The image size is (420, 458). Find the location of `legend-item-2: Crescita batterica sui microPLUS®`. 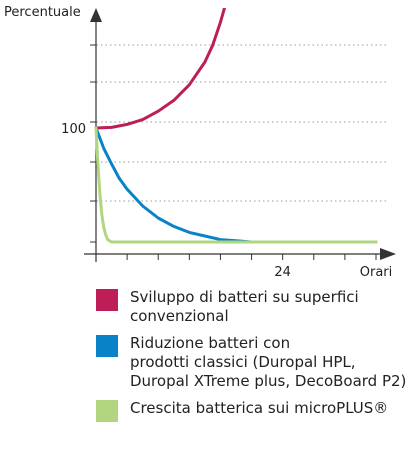

legend-item-2: Crescita batterica sui microPLUS® is located at coordinates (256, 410).